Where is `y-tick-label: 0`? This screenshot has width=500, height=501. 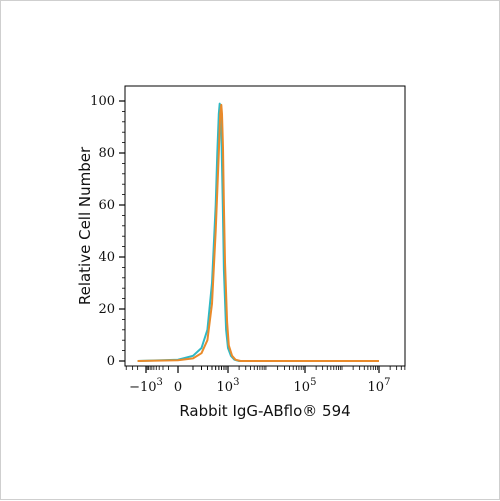
y-tick-label: 0 is located at coordinates (111, 361).